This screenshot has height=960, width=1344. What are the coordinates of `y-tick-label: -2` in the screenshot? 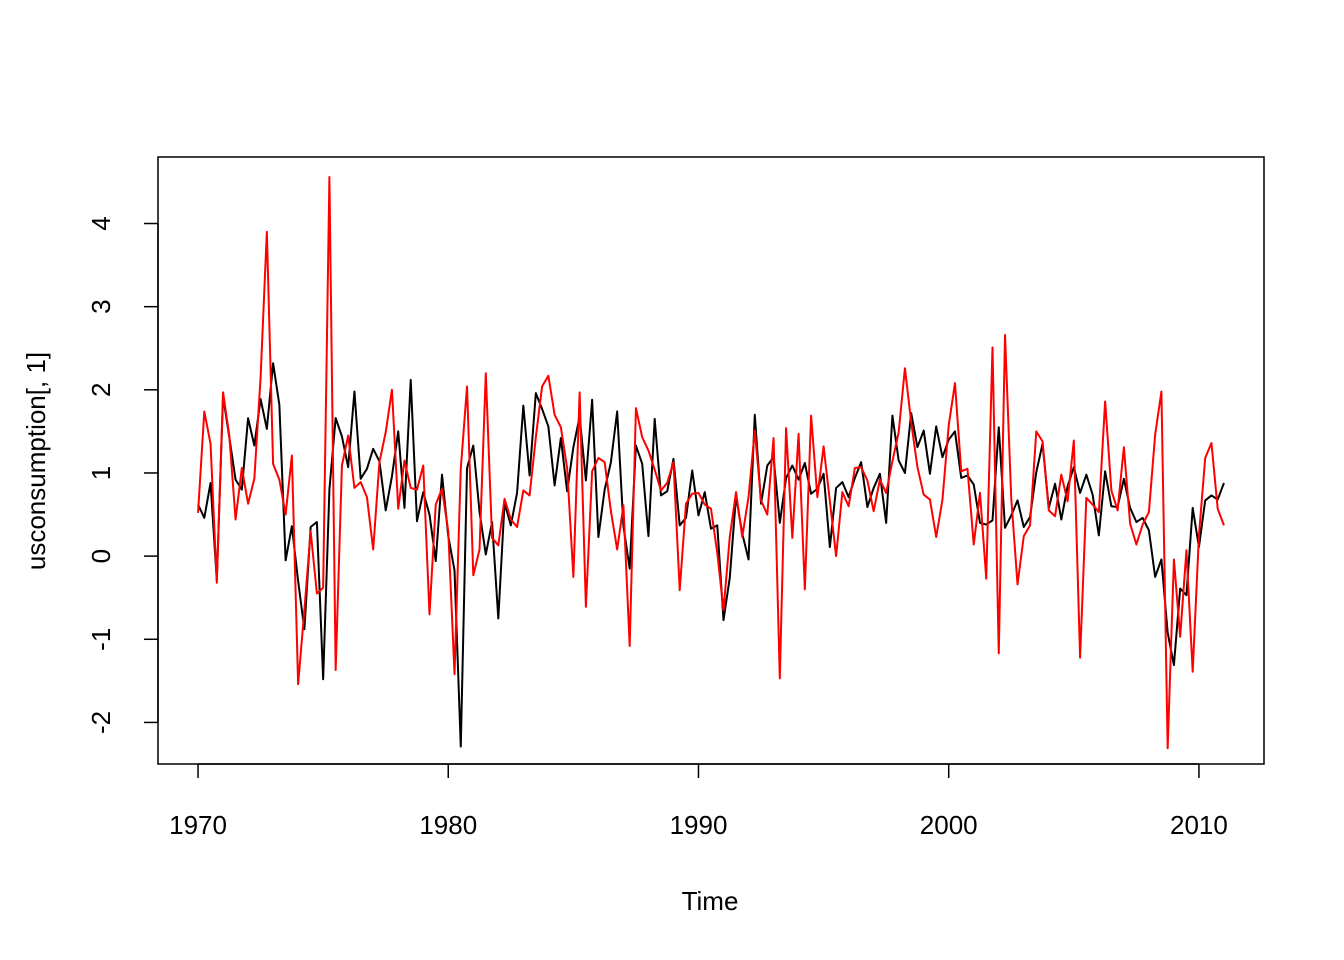 It's located at (101, 722).